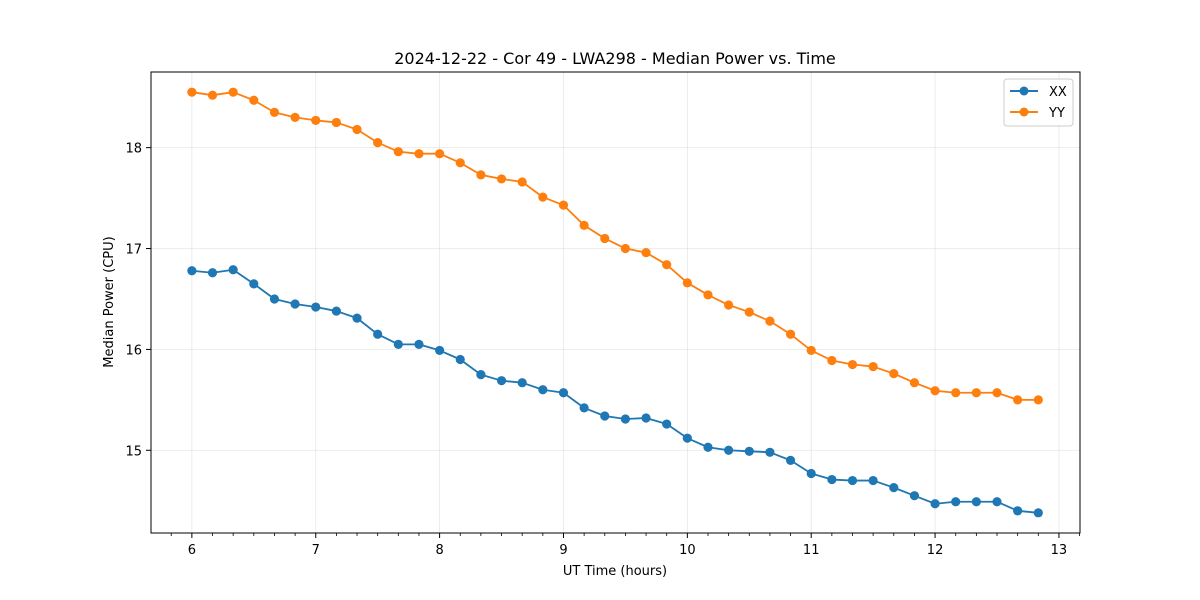 This screenshot has width=1200, height=600. What do you see at coordinates (1058, 92) in the screenshot?
I see `legend-label-xx: XX` at bounding box center [1058, 92].